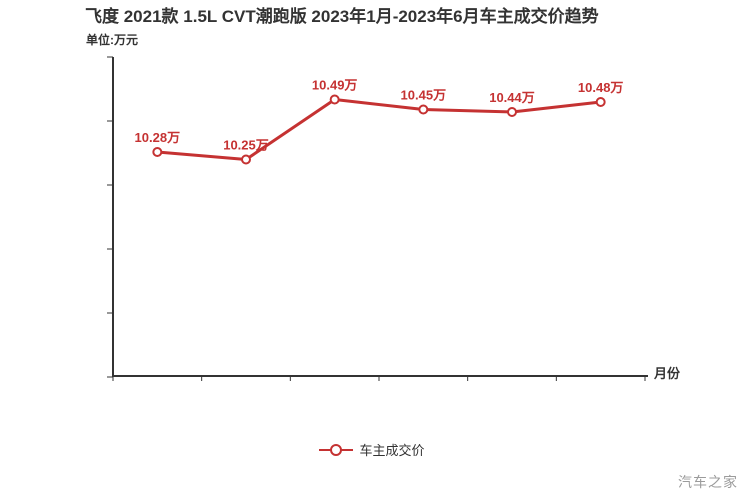  What do you see at coordinates (512, 97) in the screenshot?
I see `data-point-label: 10.44万` at bounding box center [512, 97].